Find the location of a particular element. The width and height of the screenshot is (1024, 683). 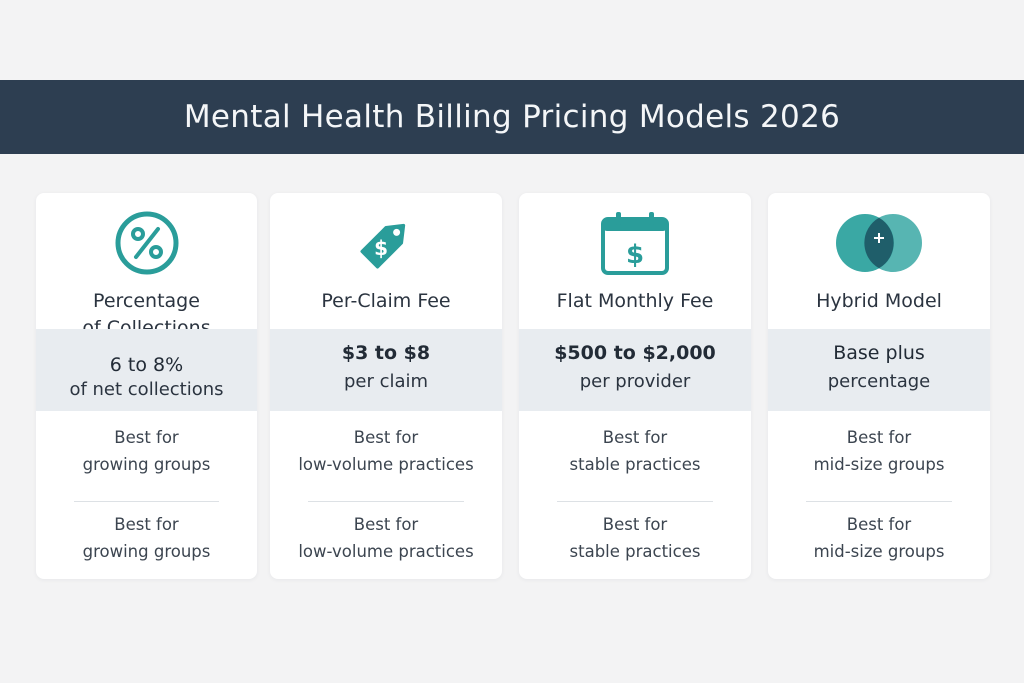

price-unit: per claim is located at coordinates (386, 381).